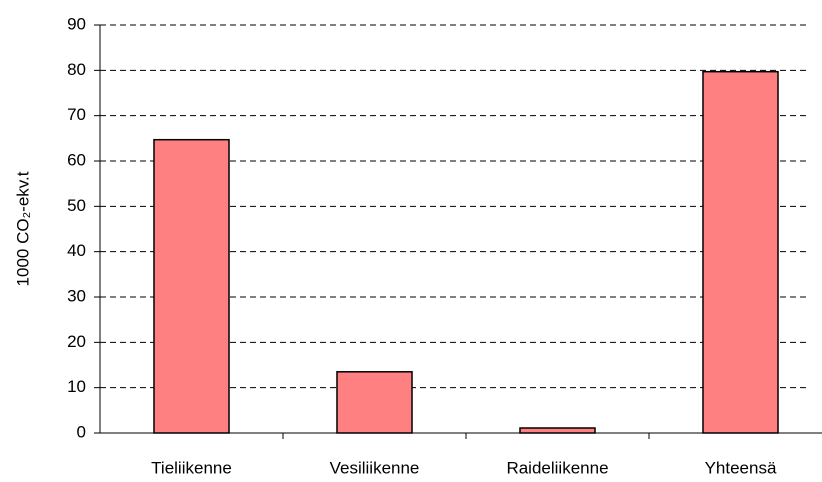 The width and height of the screenshot is (822, 482). I want to click on y-tick-label: 70, so click(76, 114).